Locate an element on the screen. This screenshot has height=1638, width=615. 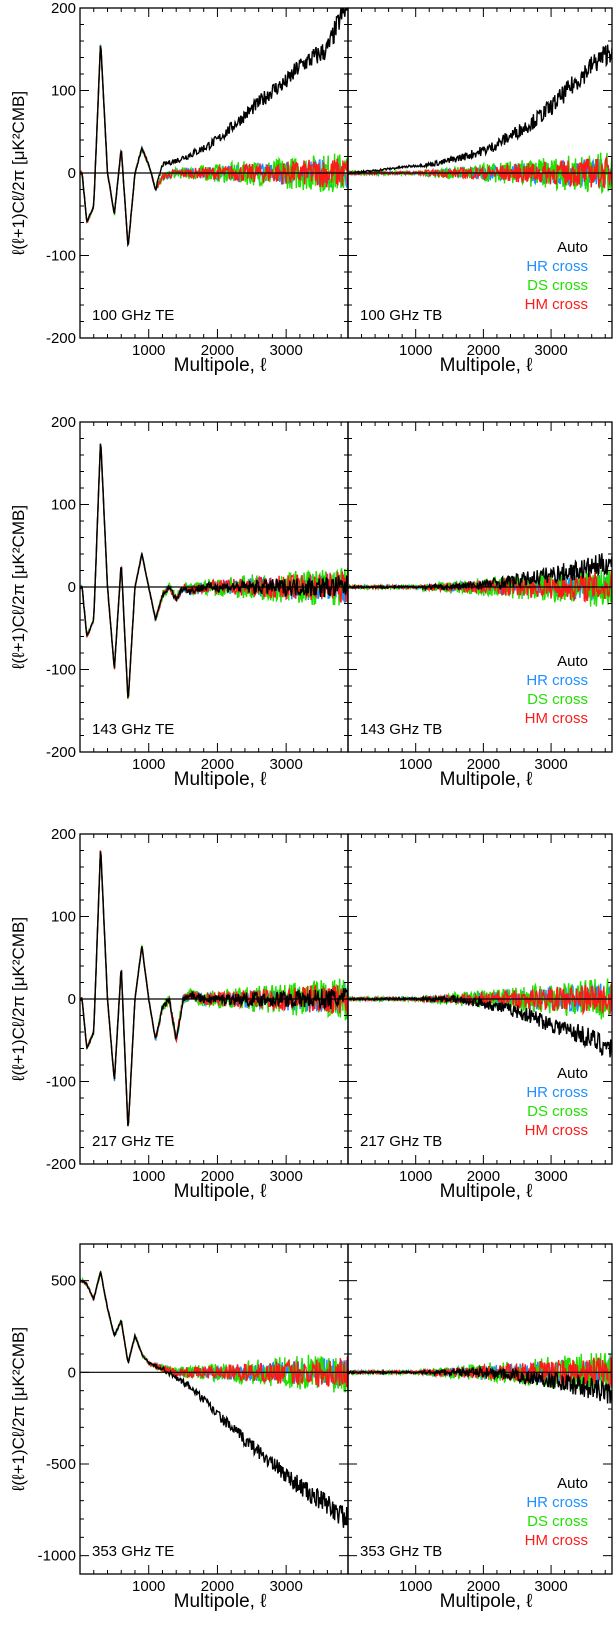
panel-label: 100 GHz TE is located at coordinates (133, 315).